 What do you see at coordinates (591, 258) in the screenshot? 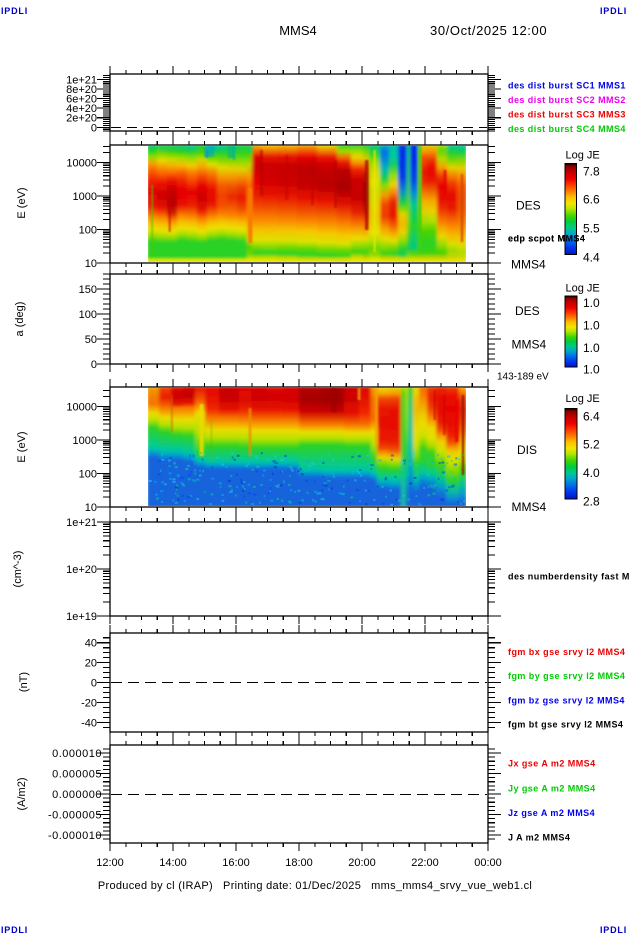
I see `svg-text: 4.4` at bounding box center [591, 258].